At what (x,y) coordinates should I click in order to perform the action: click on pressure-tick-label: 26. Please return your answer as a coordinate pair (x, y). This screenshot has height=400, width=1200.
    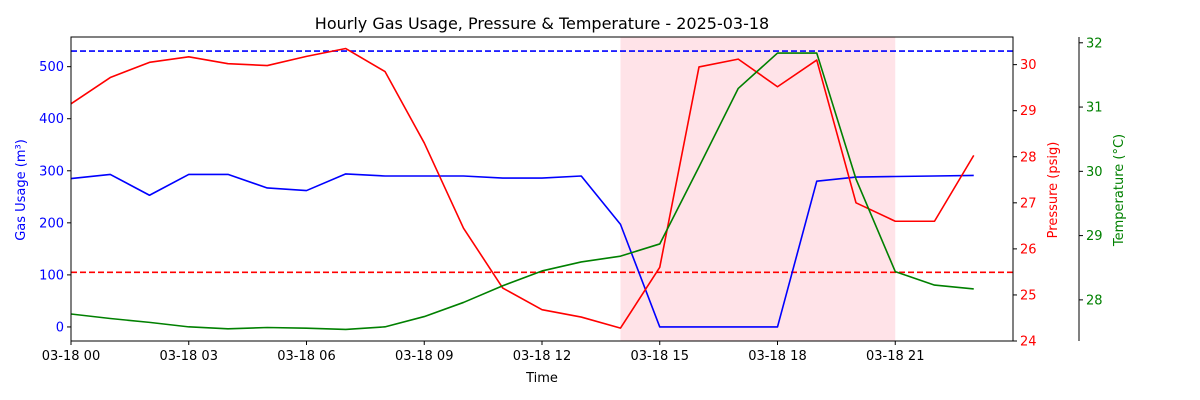
    Looking at the image, I should click on (1028, 249).